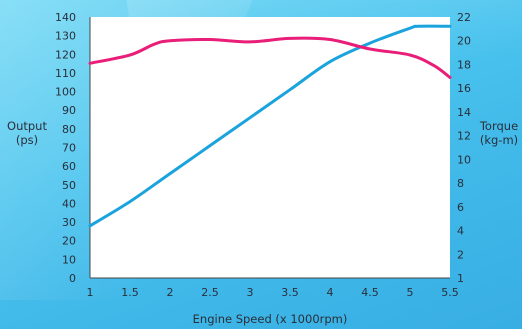 The height and width of the screenshot is (329, 522). I want to click on x-axis-title: Engine Speed (x 1000rpm), so click(270, 319).